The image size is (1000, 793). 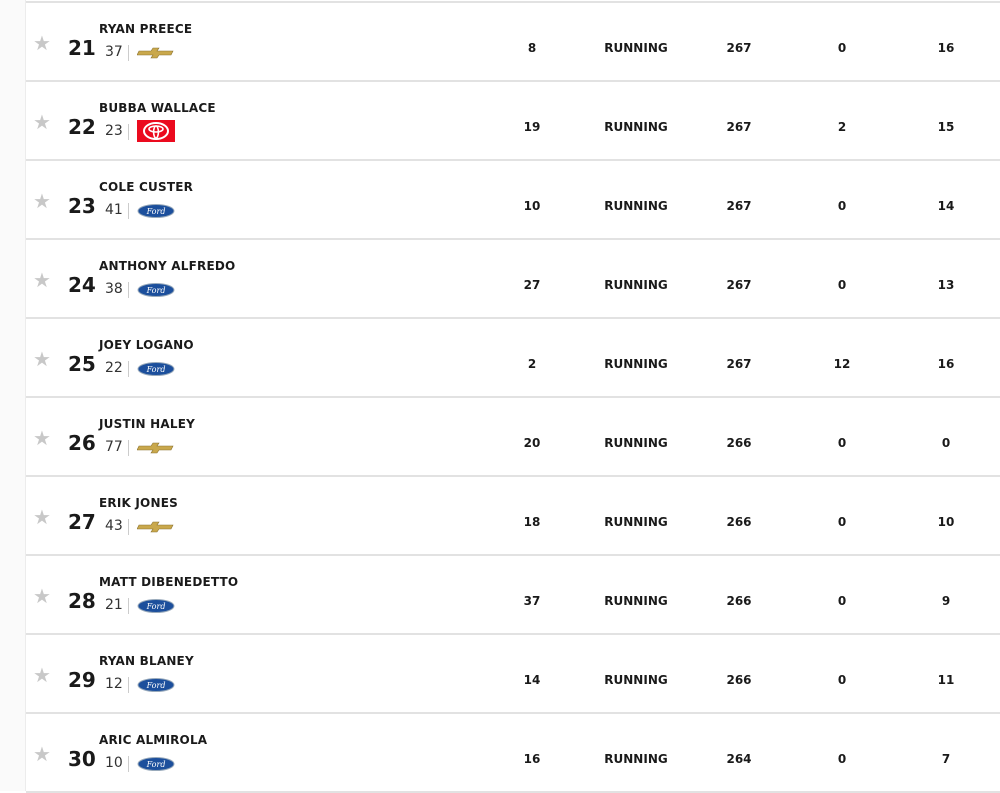 What do you see at coordinates (82, 364) in the screenshot?
I see `finish-position: 25` at bounding box center [82, 364].